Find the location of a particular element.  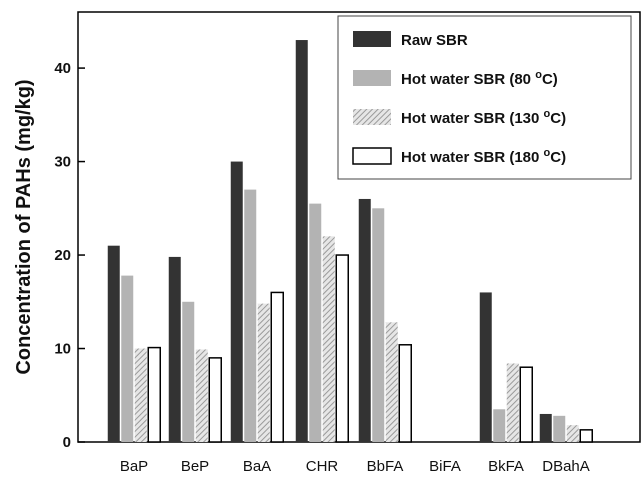

legend-label-2: Hot water SBR (80 oC) is located at coordinates (479, 78).